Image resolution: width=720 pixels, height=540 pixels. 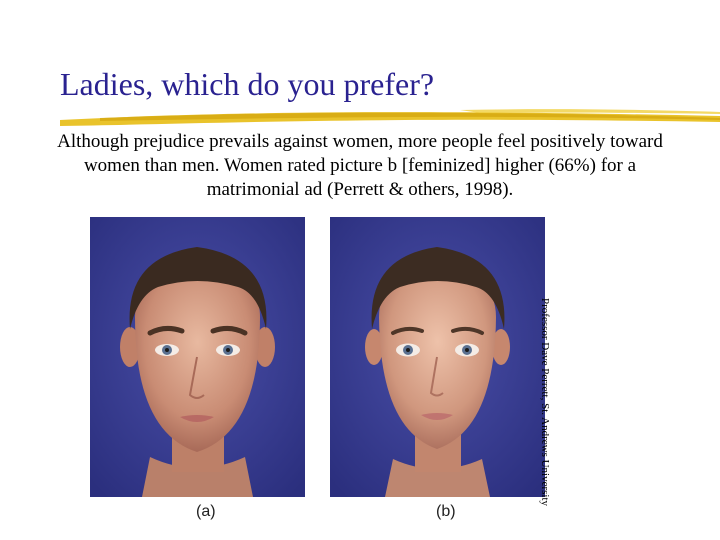 What do you see at coordinates (390, 117) in the screenshot?
I see `title-underline` at bounding box center [390, 117].